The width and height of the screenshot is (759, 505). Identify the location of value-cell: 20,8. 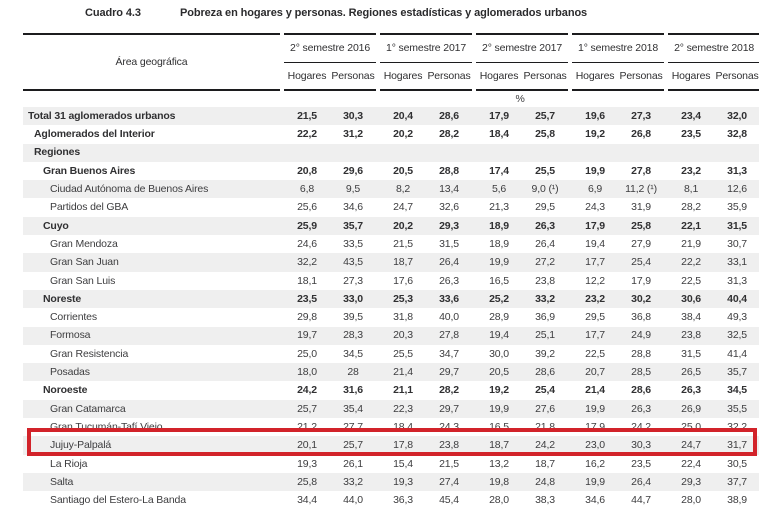
(307, 170).